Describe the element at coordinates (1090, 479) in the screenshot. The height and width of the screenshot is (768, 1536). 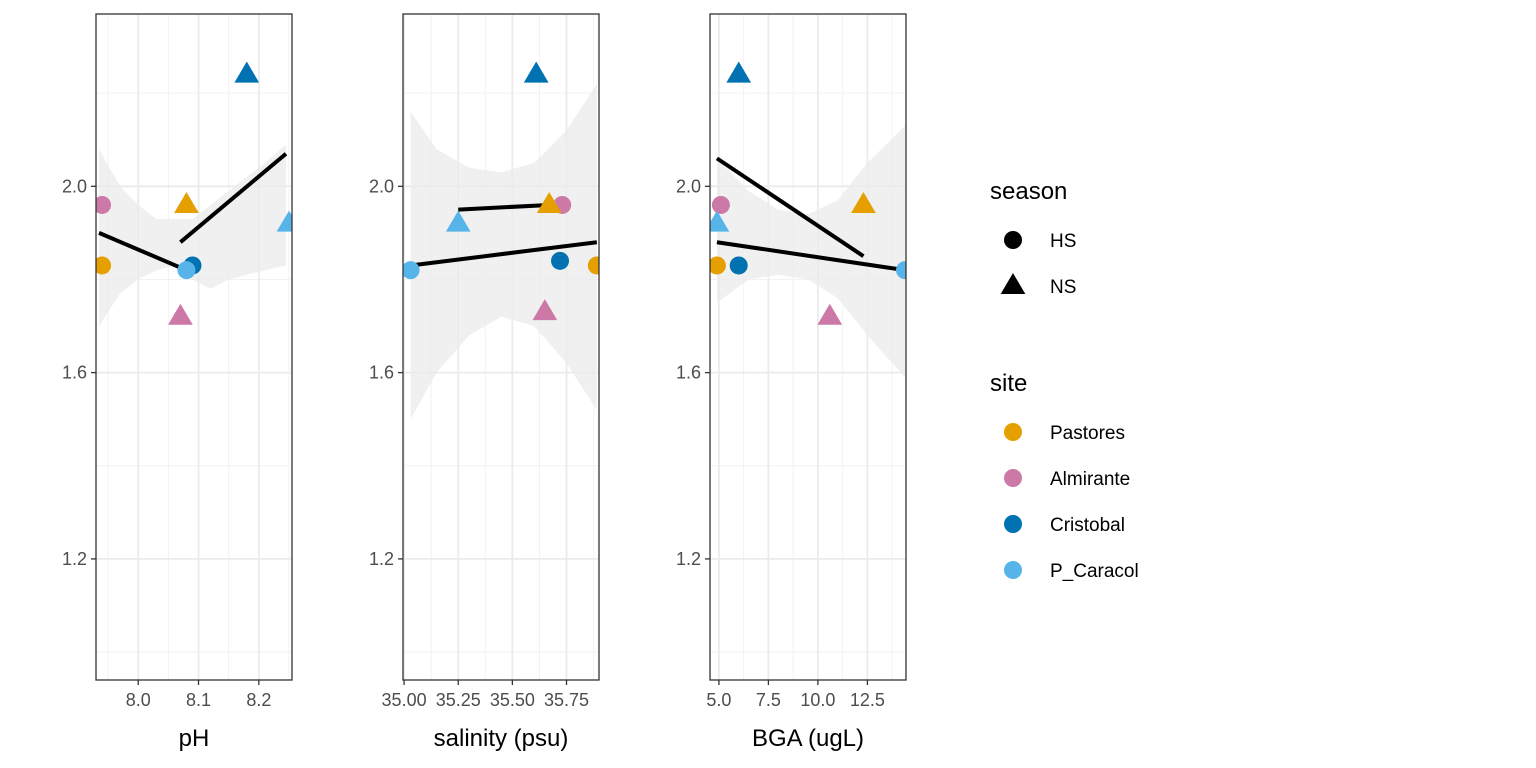
I see `legend-label-almirante: Almirante` at that location.